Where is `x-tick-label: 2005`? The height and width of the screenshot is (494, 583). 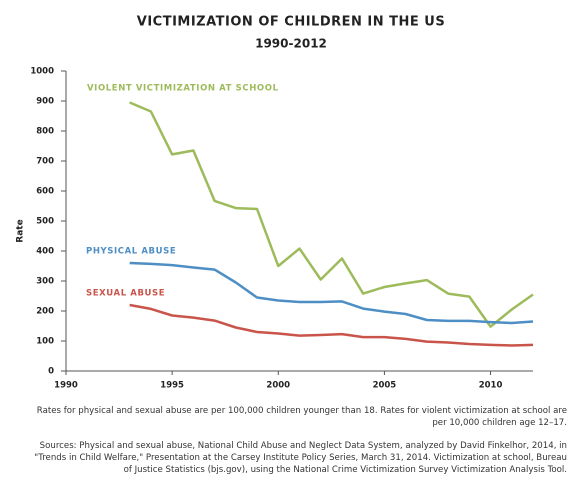
x-tick-label: 2005 is located at coordinates (385, 386).